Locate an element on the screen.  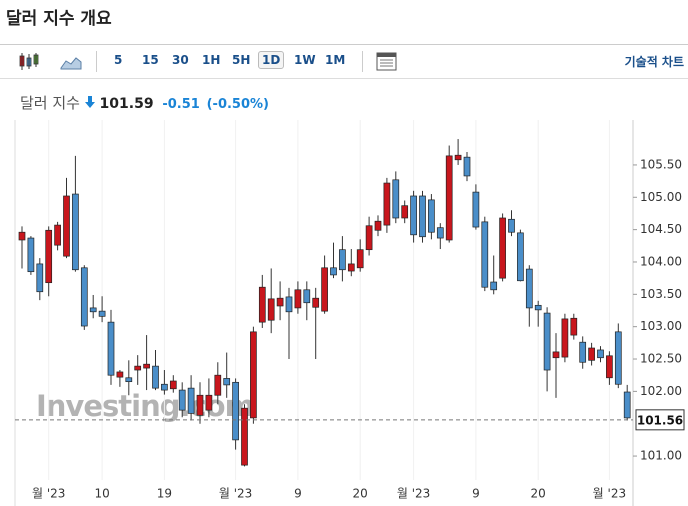
interval-button: 30 is located at coordinates (180, 60).